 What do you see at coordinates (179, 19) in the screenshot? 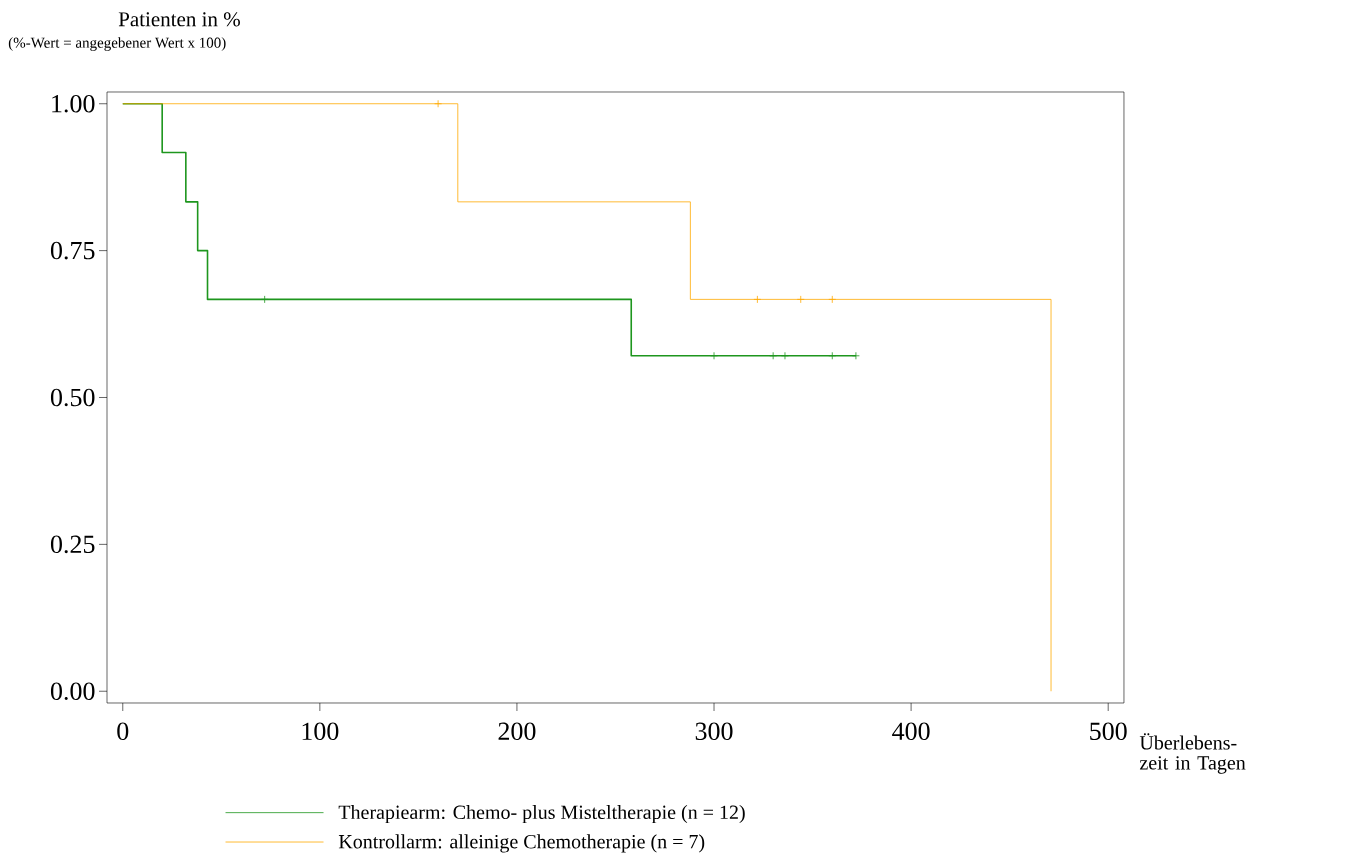
I see `y-axis-title: Patienten in %` at bounding box center [179, 19].